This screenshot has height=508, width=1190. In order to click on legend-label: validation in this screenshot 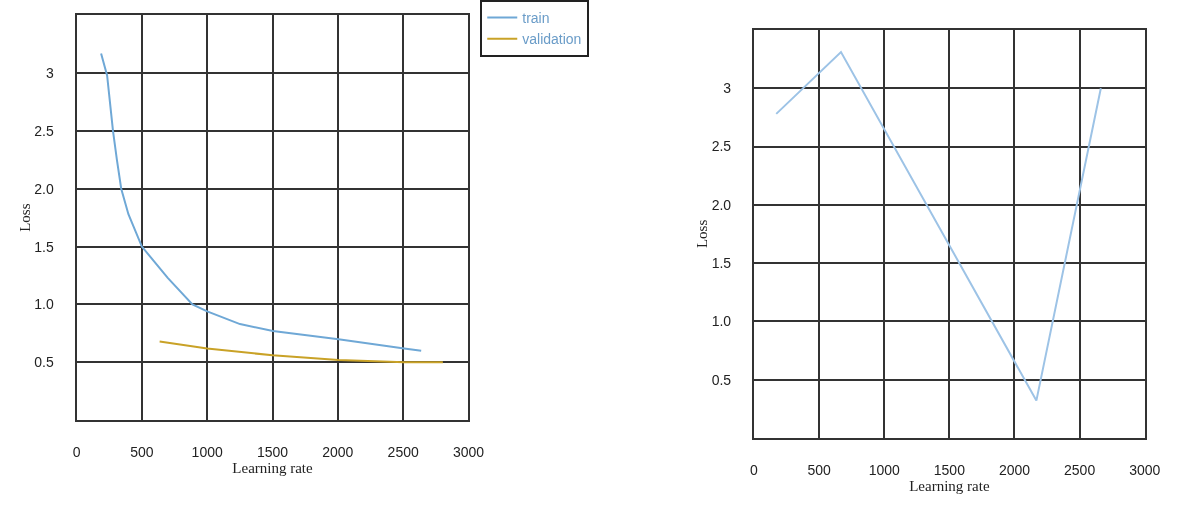, I will do `click(552, 39)`.